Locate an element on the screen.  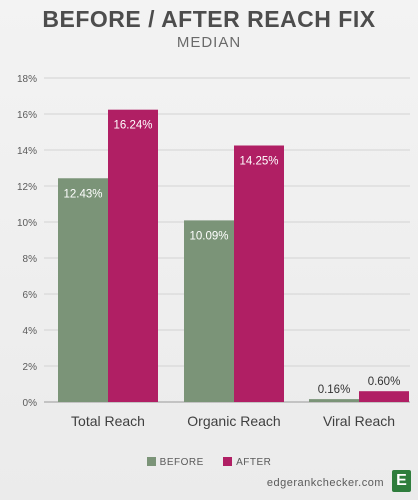
data-label: 14.25% is located at coordinates (258, 162).